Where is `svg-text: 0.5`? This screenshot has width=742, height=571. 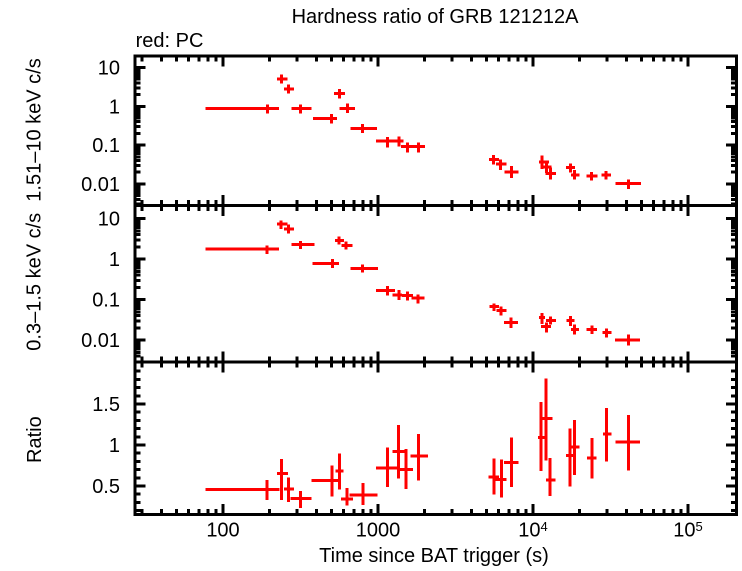 svg-text: 0.5 is located at coordinates (106, 487).